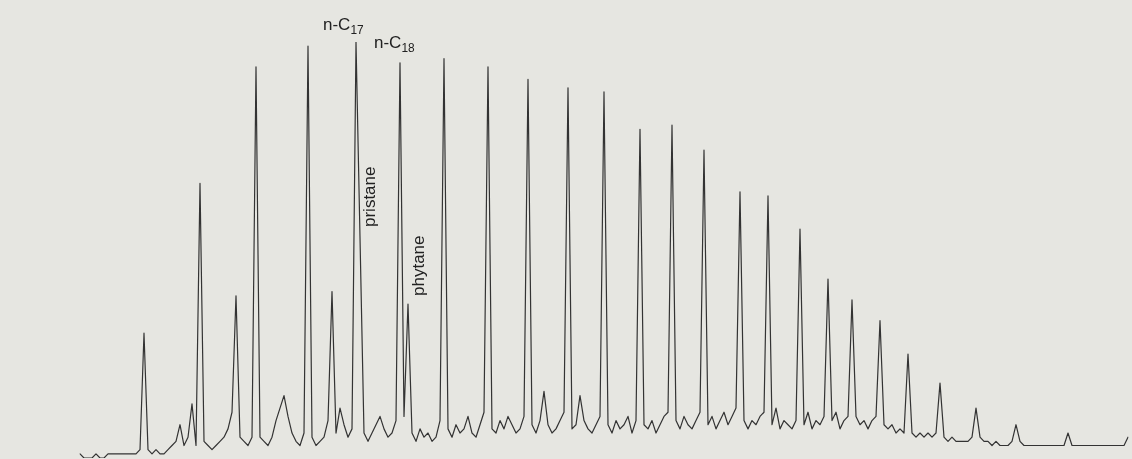 This screenshot has width=1132, height=459. Describe the element at coordinates (369, 196) in the screenshot. I see `annotation: pristane` at that location.